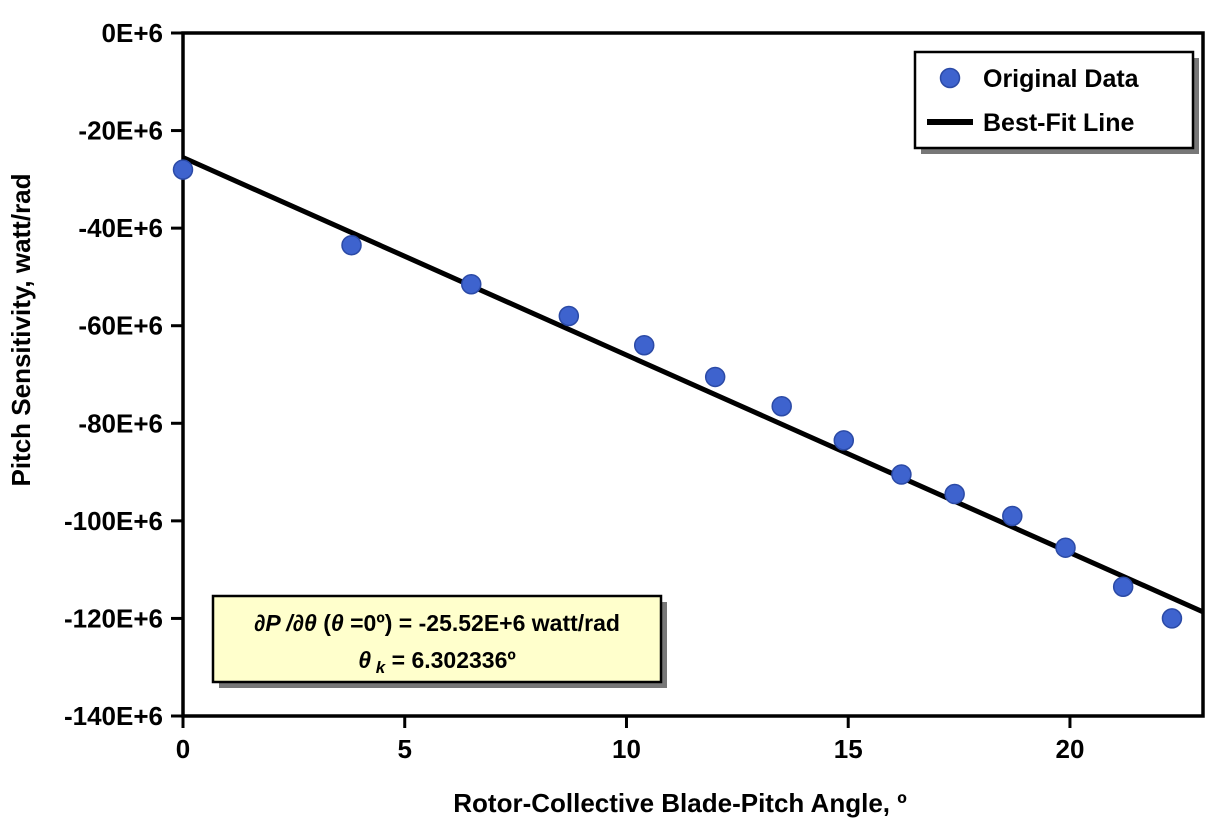 Image resolution: width=1212 pixels, height=831 pixels. What do you see at coordinates (113, 521) in the screenshot?
I see `y-tick-label: -100E+6` at bounding box center [113, 521].